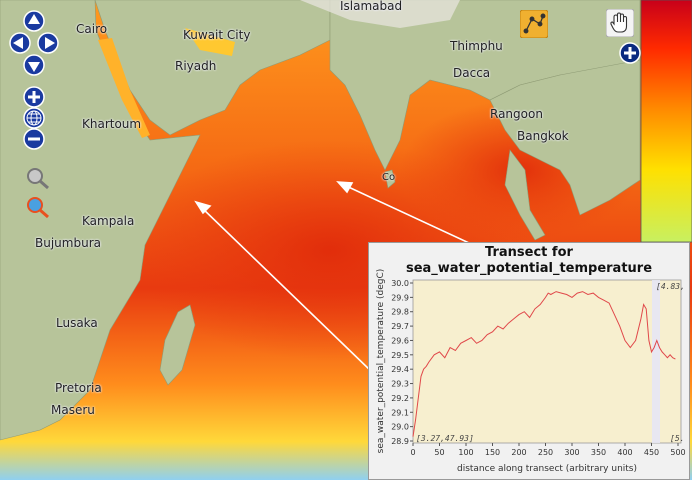  Describe the element at coordinates (400, 441) in the screenshot. I see `y-tick-label: 28.9` at that location.